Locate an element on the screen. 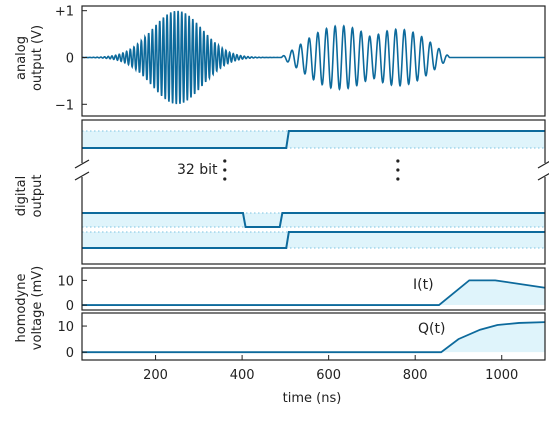 The image size is (549, 421). q-ytick-label: 10 is located at coordinates (65, 327).